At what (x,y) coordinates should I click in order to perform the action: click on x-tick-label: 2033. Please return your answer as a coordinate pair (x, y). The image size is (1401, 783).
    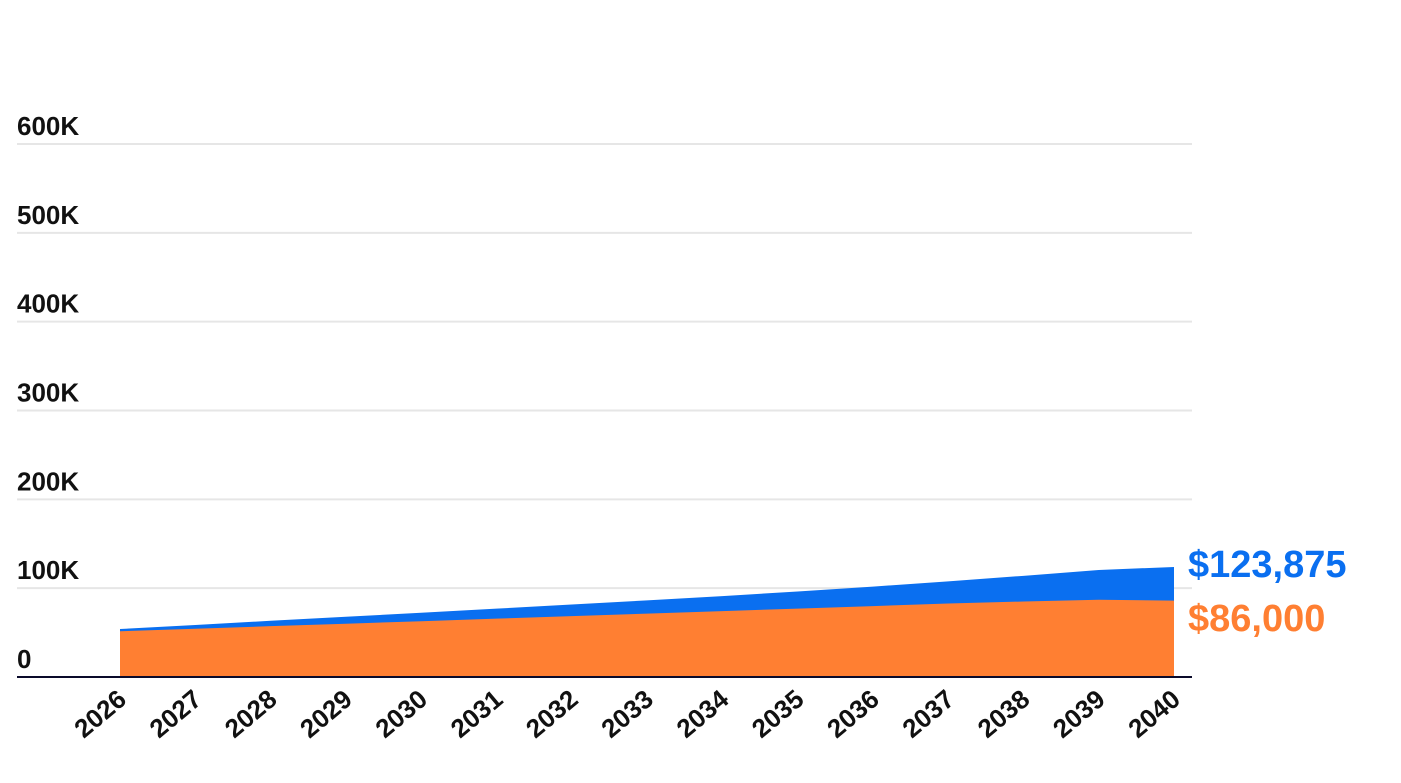
    Looking at the image, I should click on (627, 714).